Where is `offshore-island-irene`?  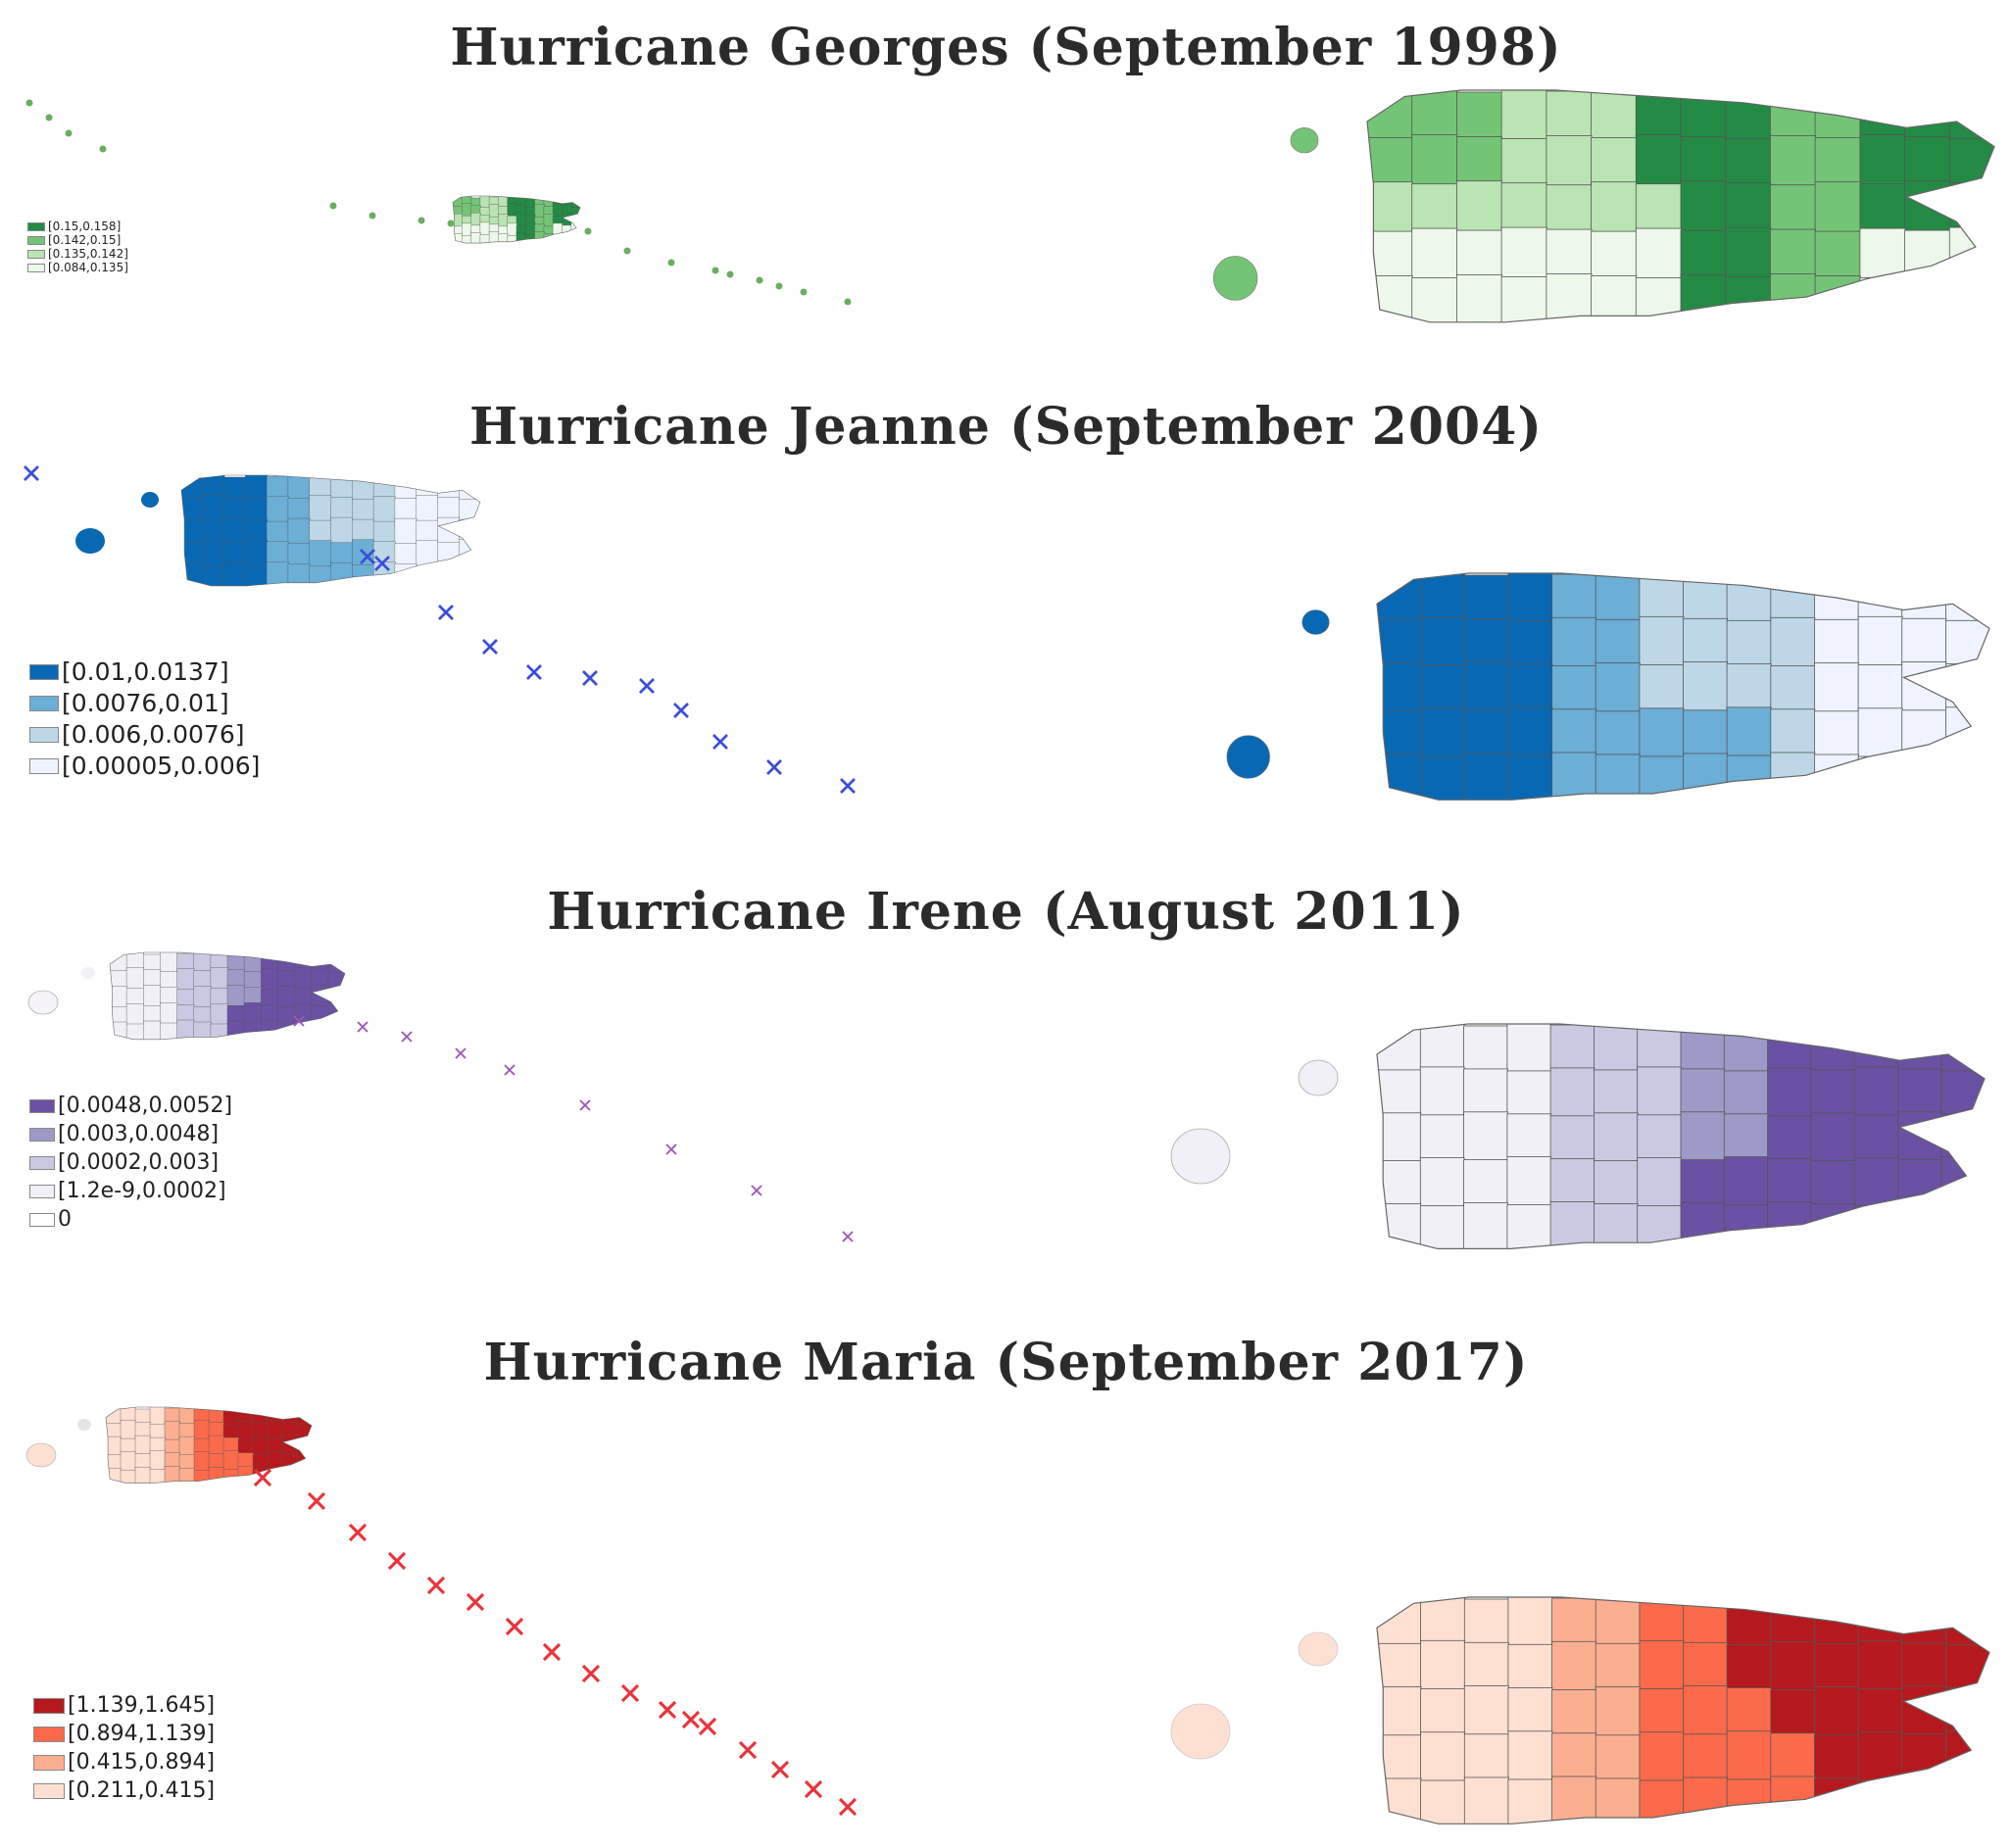
offshore-island-irene is located at coordinates (1200, 1157).